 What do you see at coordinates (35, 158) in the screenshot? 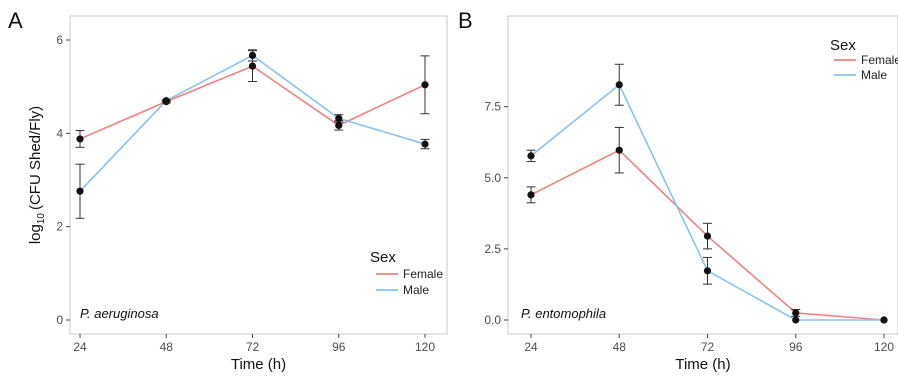
I see `y-axis-title-rest: (CFU Shed/Fly)` at bounding box center [35, 158].